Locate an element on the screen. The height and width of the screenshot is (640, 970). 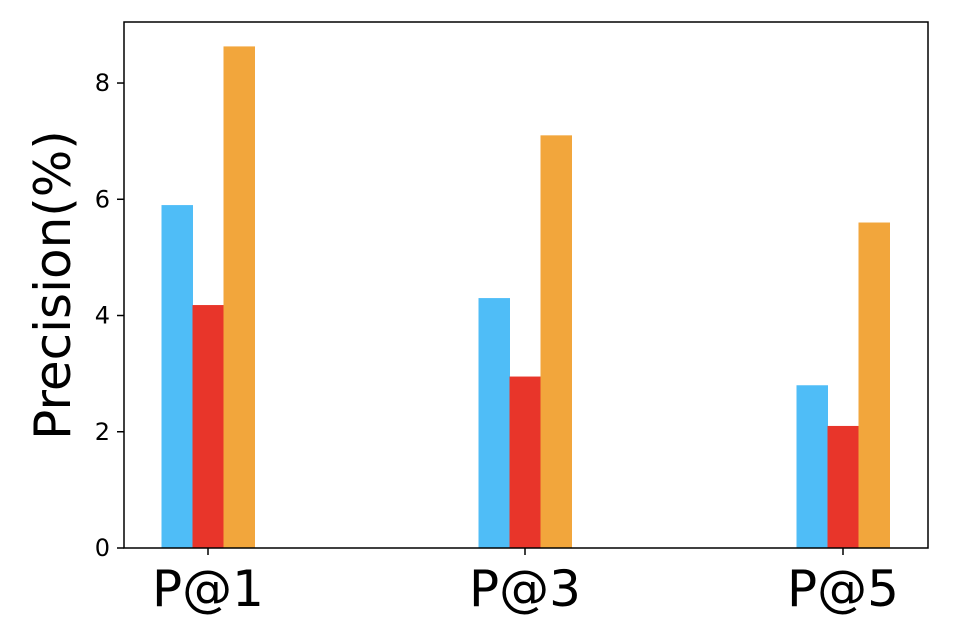
bar-series3-pat5 is located at coordinates (874, 385).